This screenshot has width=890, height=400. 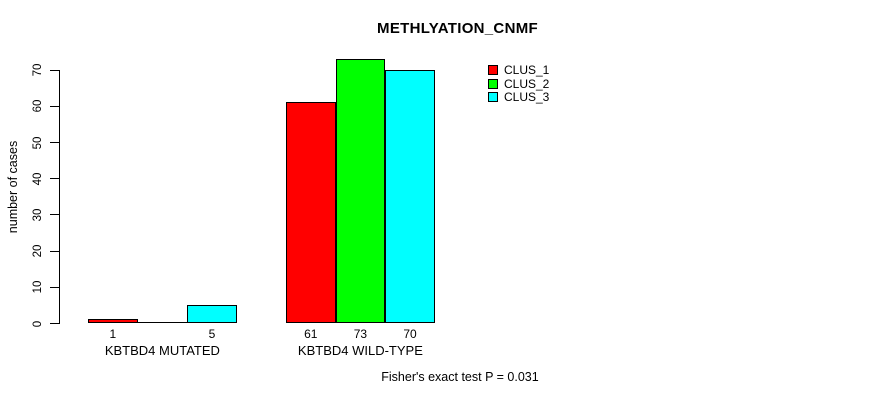 I want to click on y-tick-label: 10, so click(x=38, y=287).